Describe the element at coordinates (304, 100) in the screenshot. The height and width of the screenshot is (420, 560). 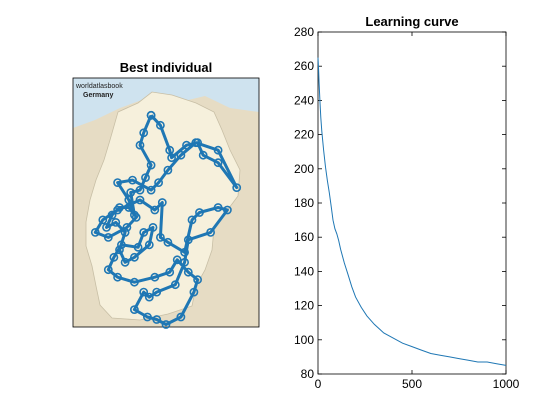
I see `y-tick-label: 240` at that location.